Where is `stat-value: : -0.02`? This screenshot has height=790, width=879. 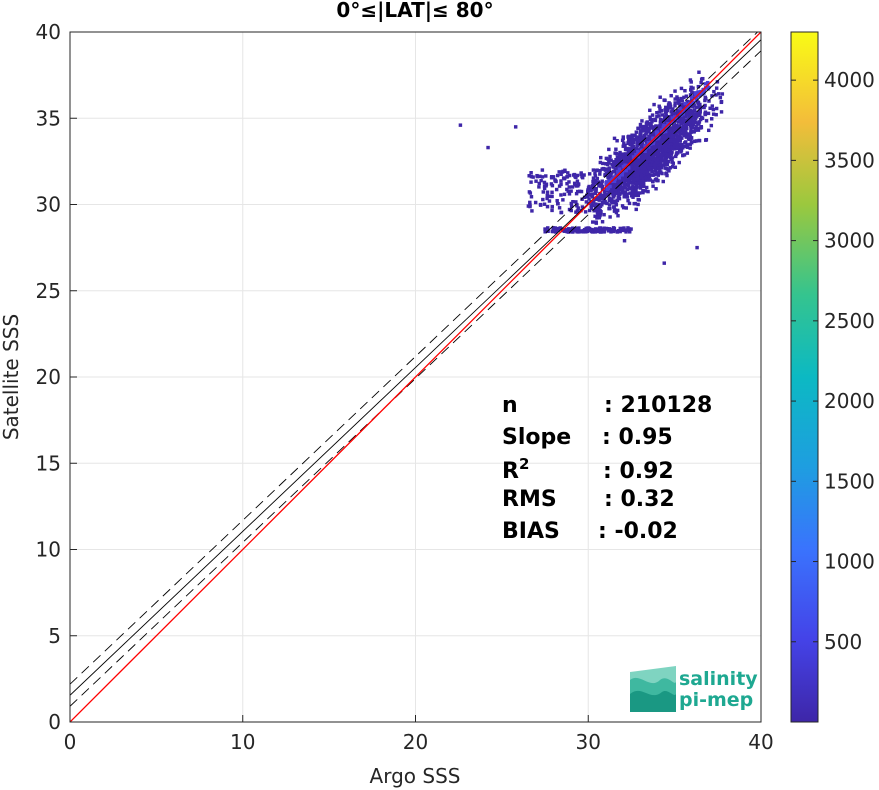
stat-value: : -0.02 is located at coordinates (638, 531).